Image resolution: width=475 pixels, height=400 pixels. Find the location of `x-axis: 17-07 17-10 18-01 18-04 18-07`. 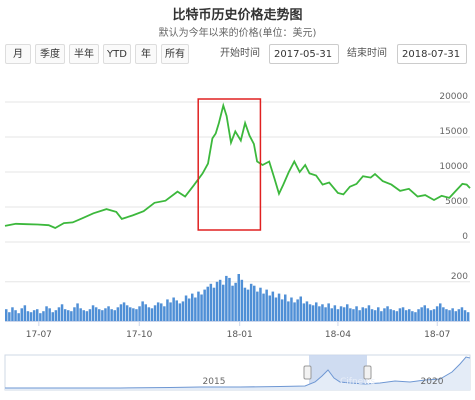

x-axis: 17-07 17-10 18-01 18-04 18-07 is located at coordinates (237, 330).